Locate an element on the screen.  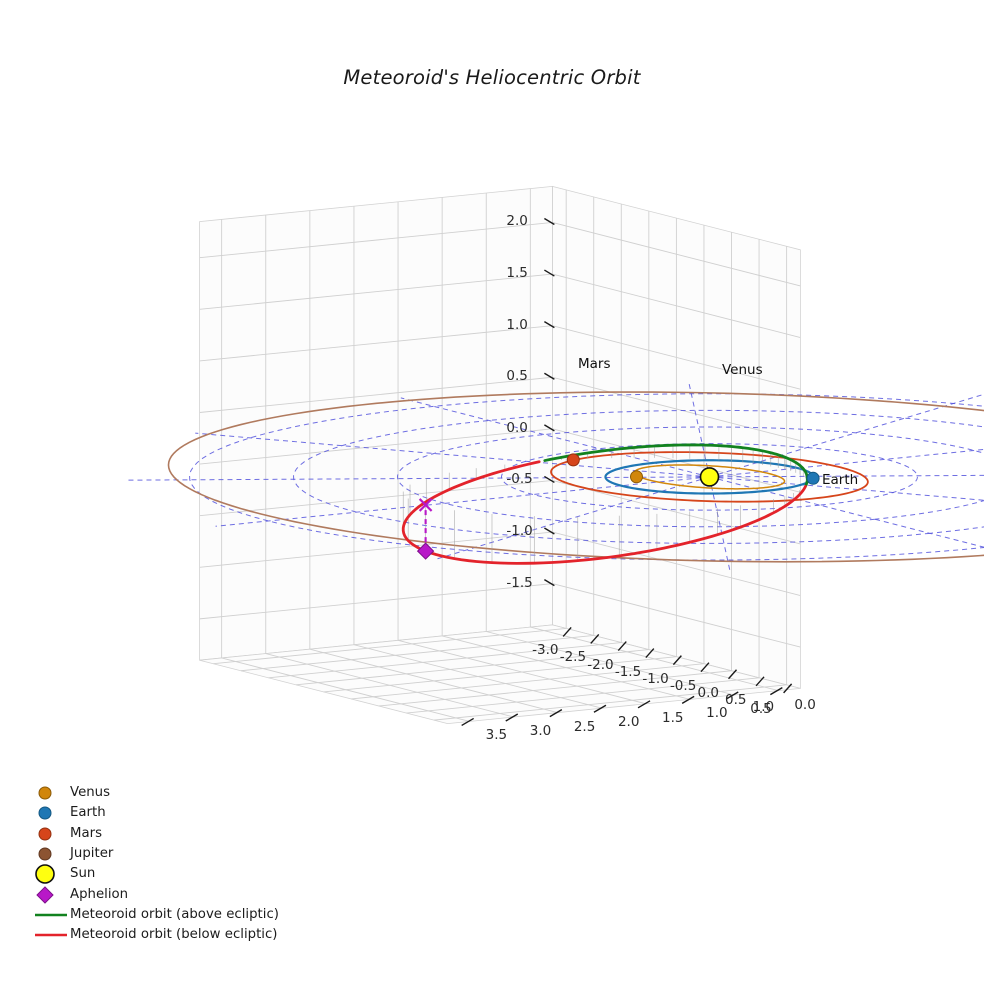
polar-ring is located at coordinates (638, 476).